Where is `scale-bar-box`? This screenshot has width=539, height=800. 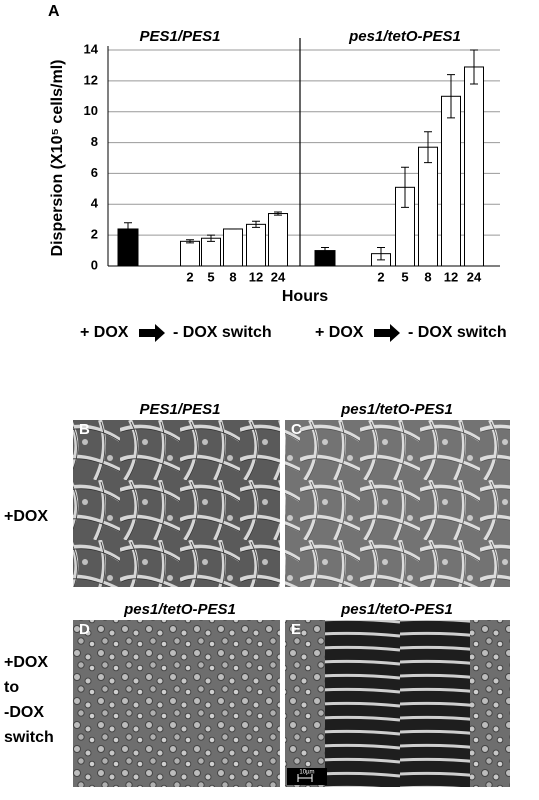 scale-bar-box is located at coordinates (307, 776).